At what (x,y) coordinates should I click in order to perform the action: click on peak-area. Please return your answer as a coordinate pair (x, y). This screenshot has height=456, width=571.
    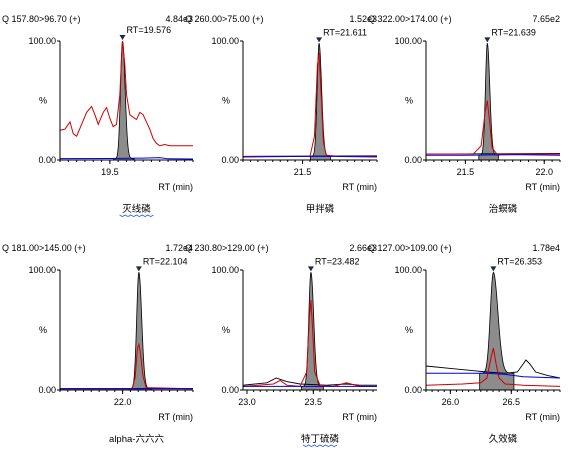
    Looking at the image, I should click on (140, 331).